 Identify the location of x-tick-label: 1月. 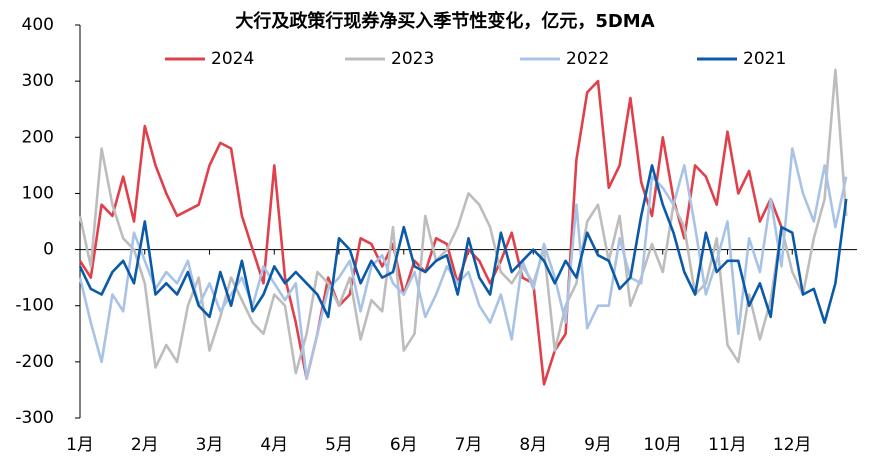
(80, 445).